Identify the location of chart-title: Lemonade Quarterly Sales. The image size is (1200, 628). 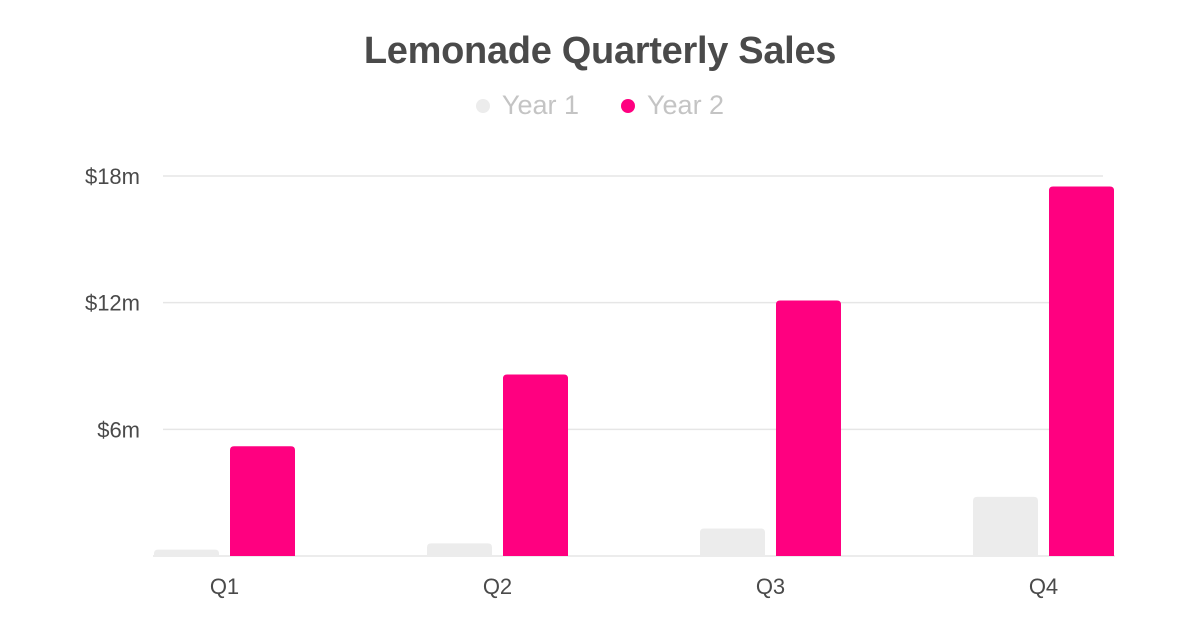
(600, 51).